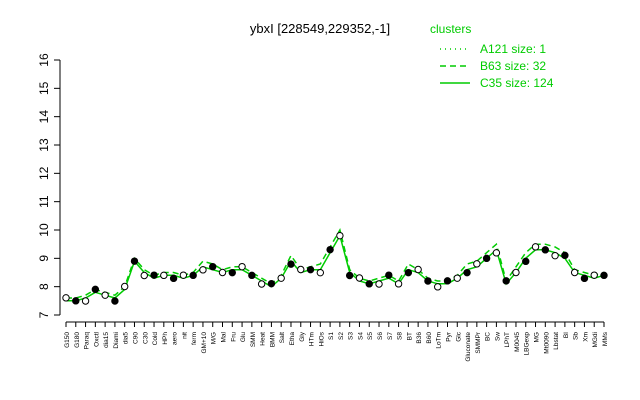 This screenshot has width=640, height=400. I want to click on x-tick-label: HTm, so click(312, 339).